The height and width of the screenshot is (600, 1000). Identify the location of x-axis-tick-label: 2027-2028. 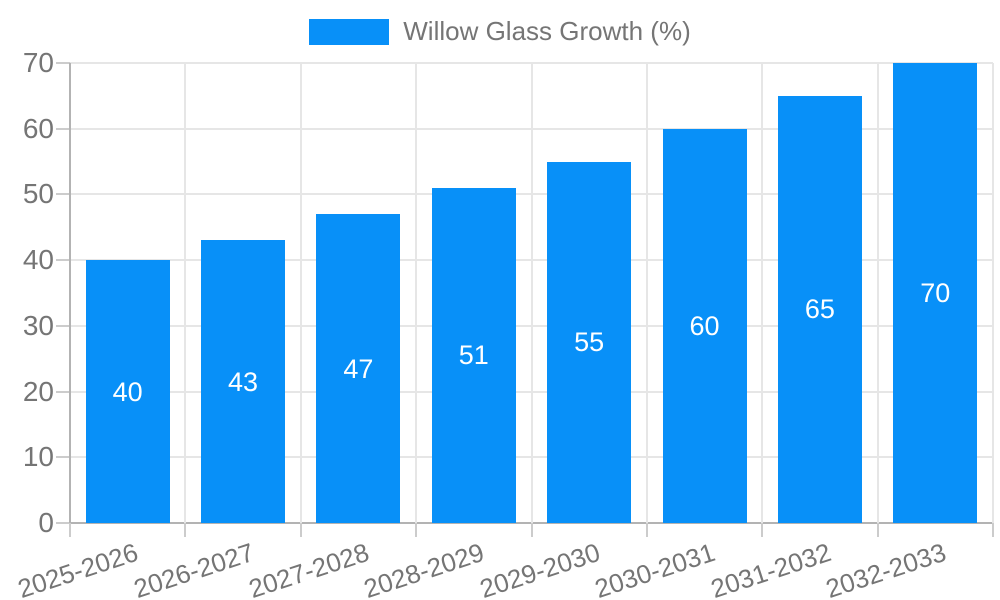
(309, 568).